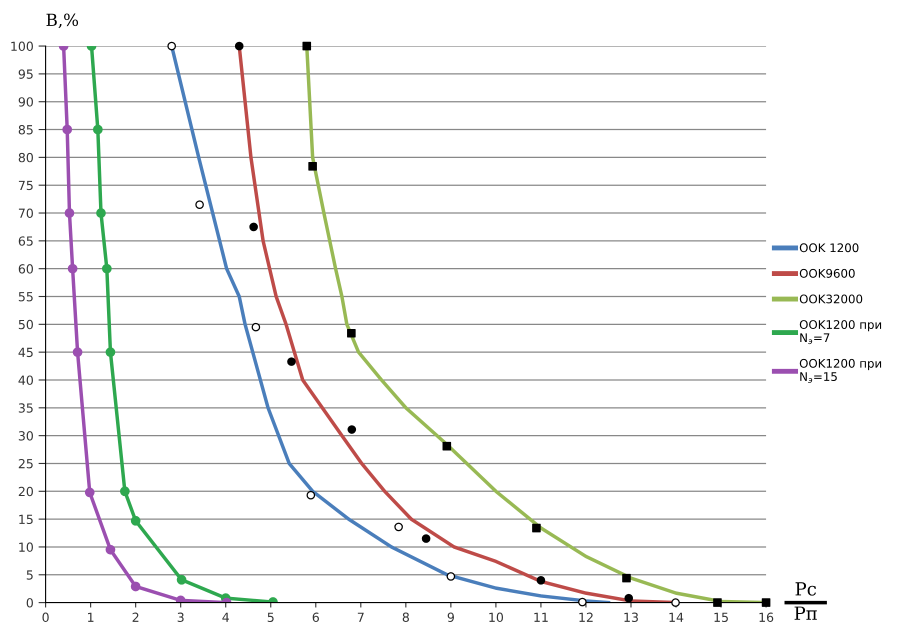 This screenshot has width=912, height=631. Describe the element at coordinates (25, 185) in the screenshot. I see `y-tick-label: 75` at that location.